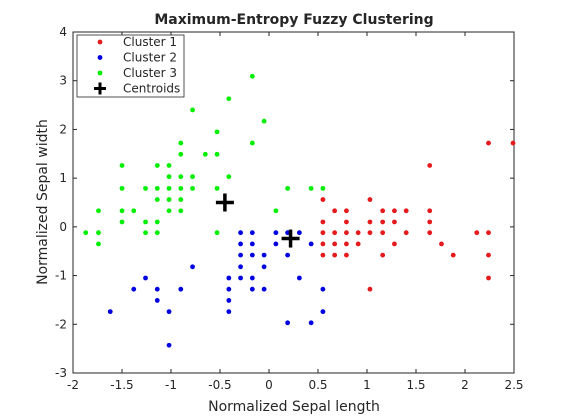  Describe the element at coordinates (151, 89) in the screenshot. I see `legend-label: Centroids` at that location.